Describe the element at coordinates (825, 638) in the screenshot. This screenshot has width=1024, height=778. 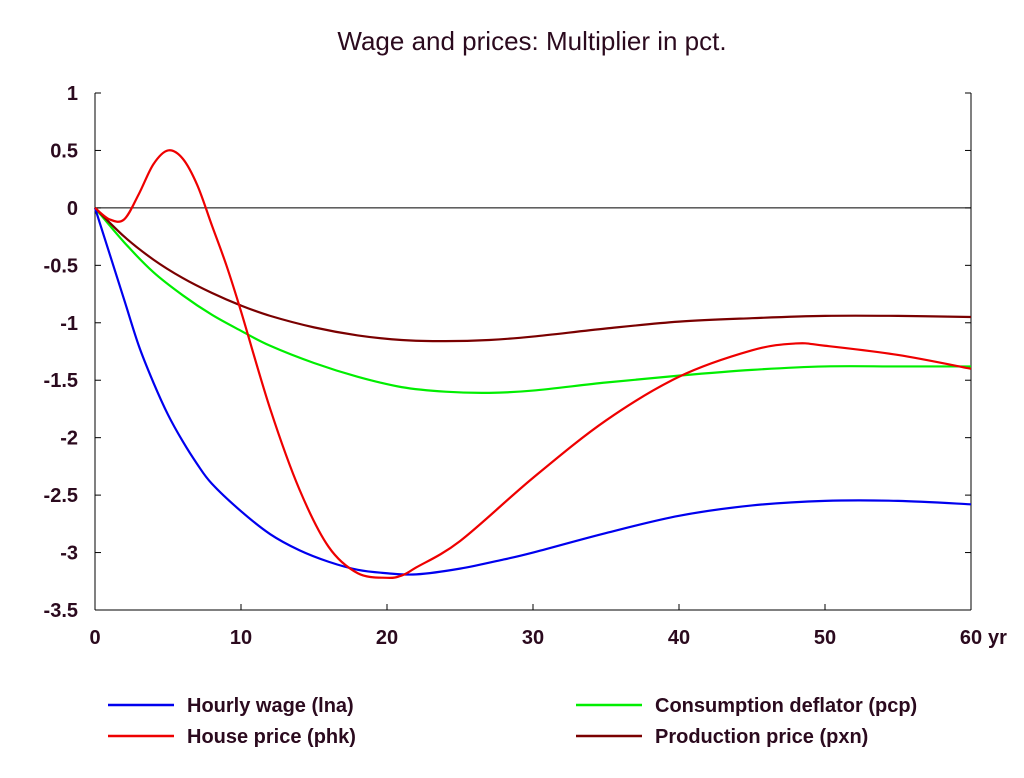
I see `x-tick-label: 50` at that location.